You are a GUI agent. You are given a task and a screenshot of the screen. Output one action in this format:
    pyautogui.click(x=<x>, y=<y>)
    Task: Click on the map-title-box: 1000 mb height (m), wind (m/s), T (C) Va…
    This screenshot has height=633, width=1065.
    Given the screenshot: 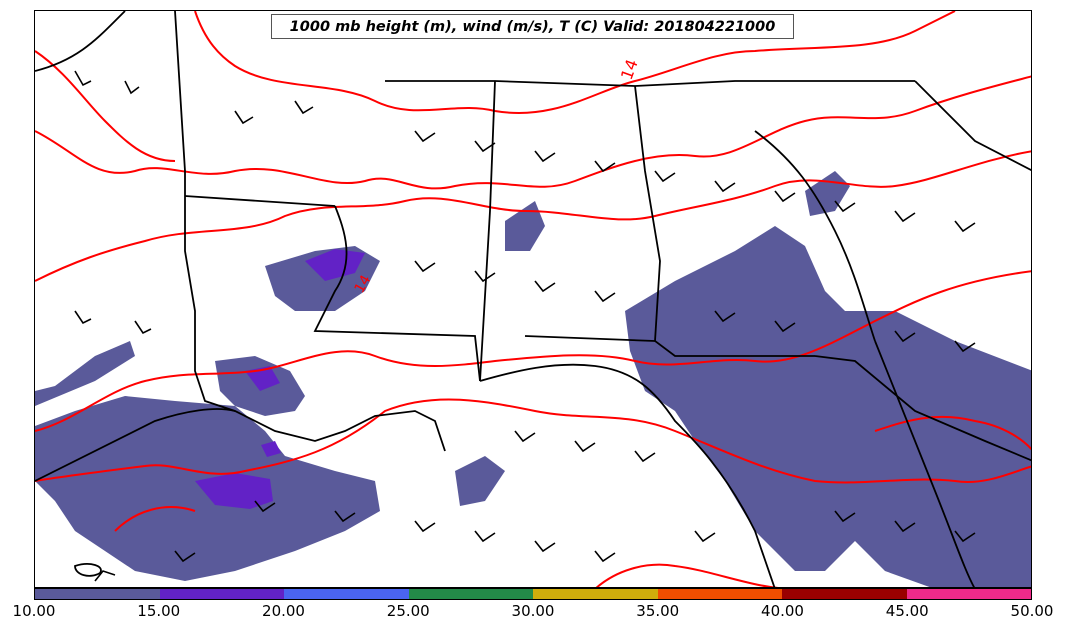 What is the action you would take?
    pyautogui.click(x=532, y=26)
    